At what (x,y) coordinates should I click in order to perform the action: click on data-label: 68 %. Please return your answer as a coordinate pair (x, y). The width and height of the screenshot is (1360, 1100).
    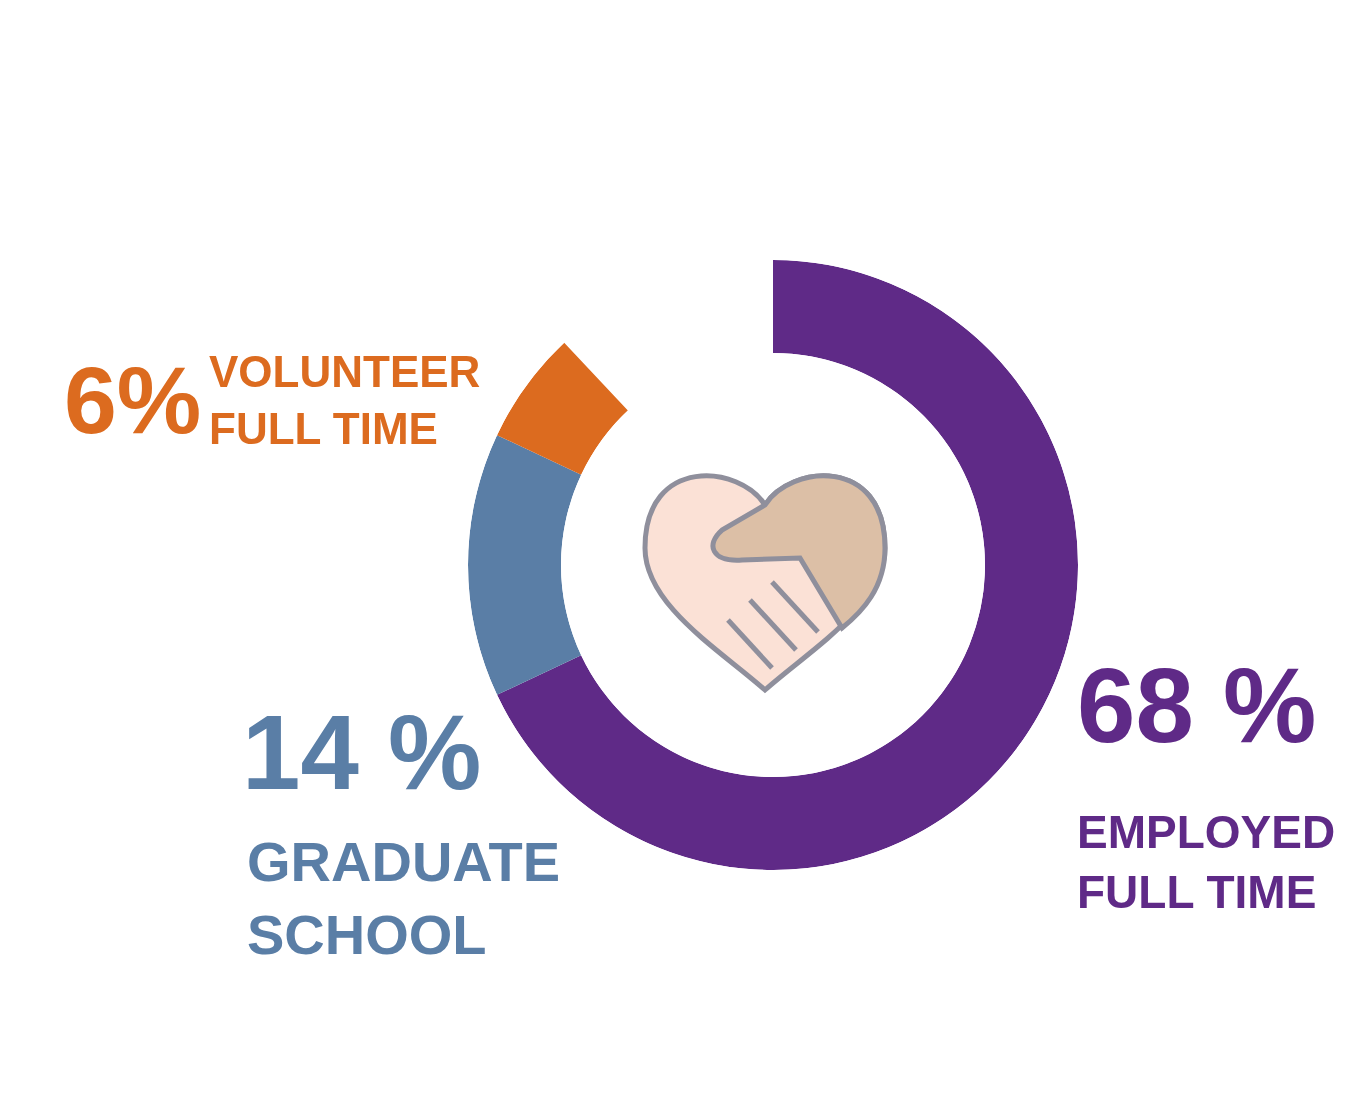
    Looking at the image, I should click on (1197, 705).